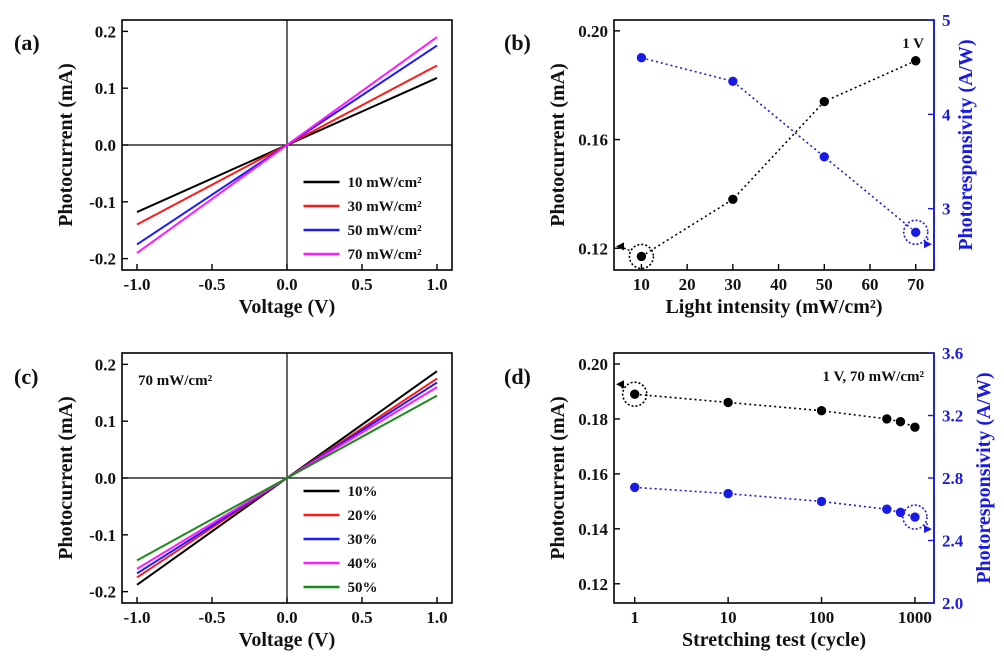 The width and height of the screenshot is (1004, 656). I want to click on left-axis-indicator-circle, so click(634, 394).